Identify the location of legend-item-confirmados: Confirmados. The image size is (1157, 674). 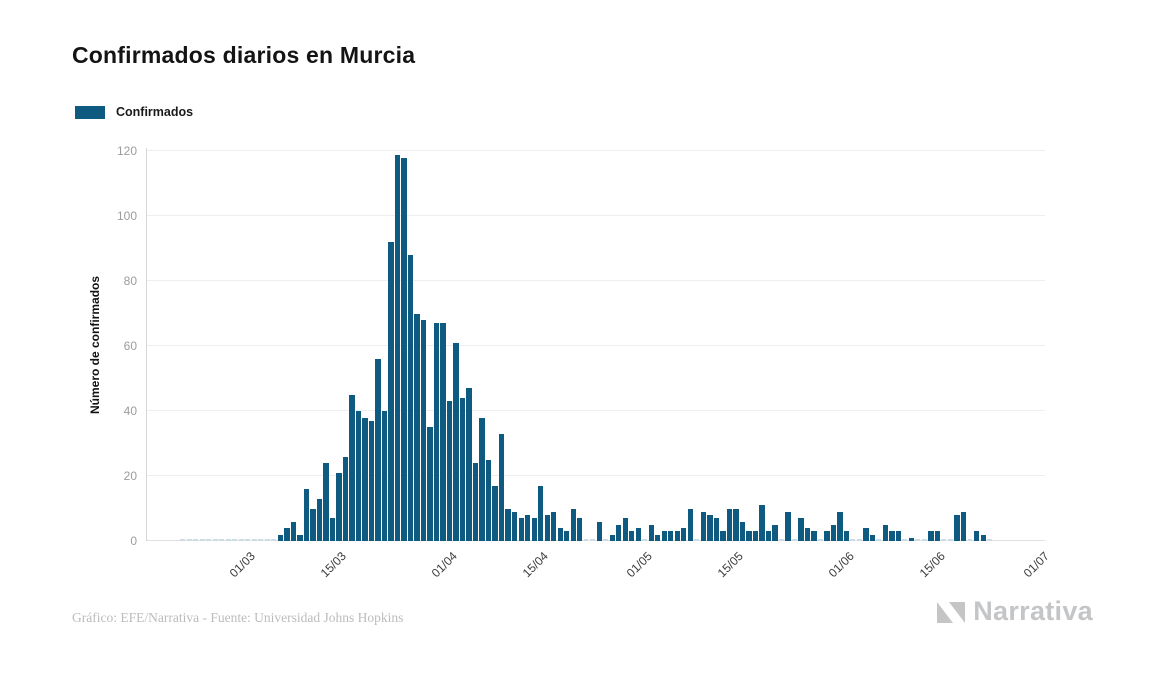
(134, 112).